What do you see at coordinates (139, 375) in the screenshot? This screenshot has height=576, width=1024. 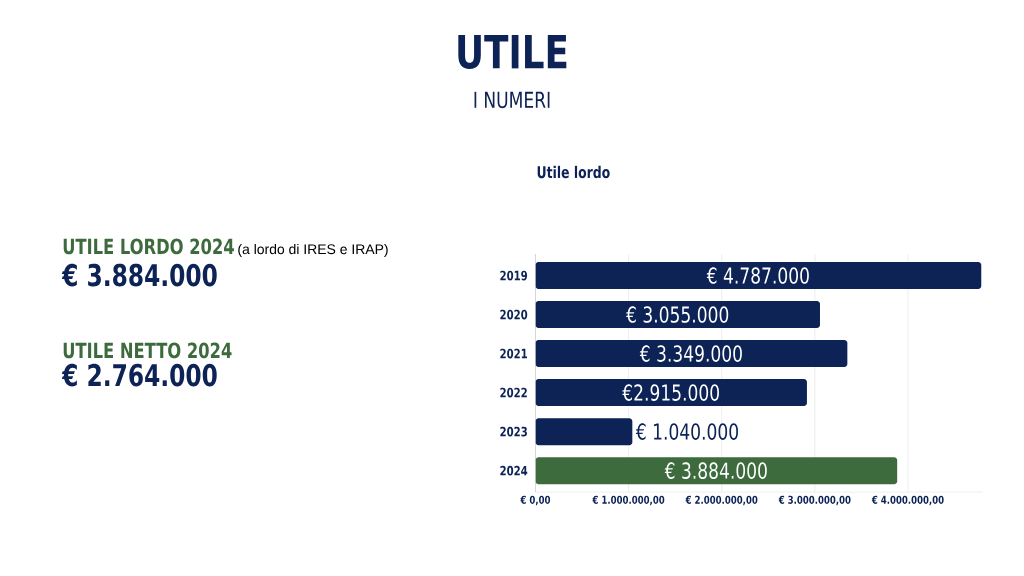 I see `text: € 2.764.000` at bounding box center [139, 375].